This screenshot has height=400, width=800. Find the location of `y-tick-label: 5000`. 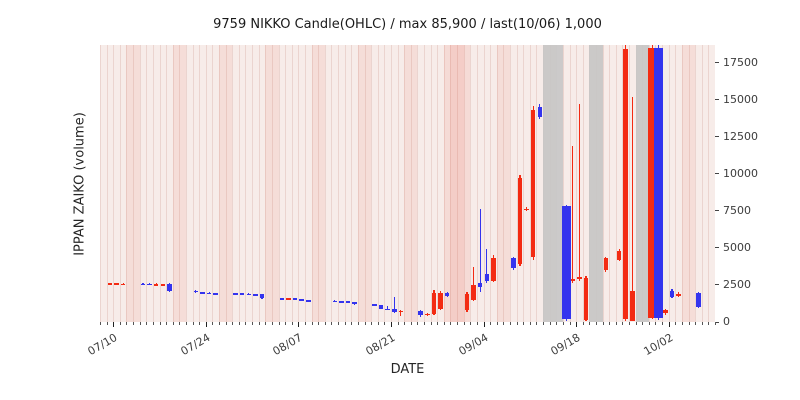

y-tick-label: 5000 is located at coordinates (737, 247).